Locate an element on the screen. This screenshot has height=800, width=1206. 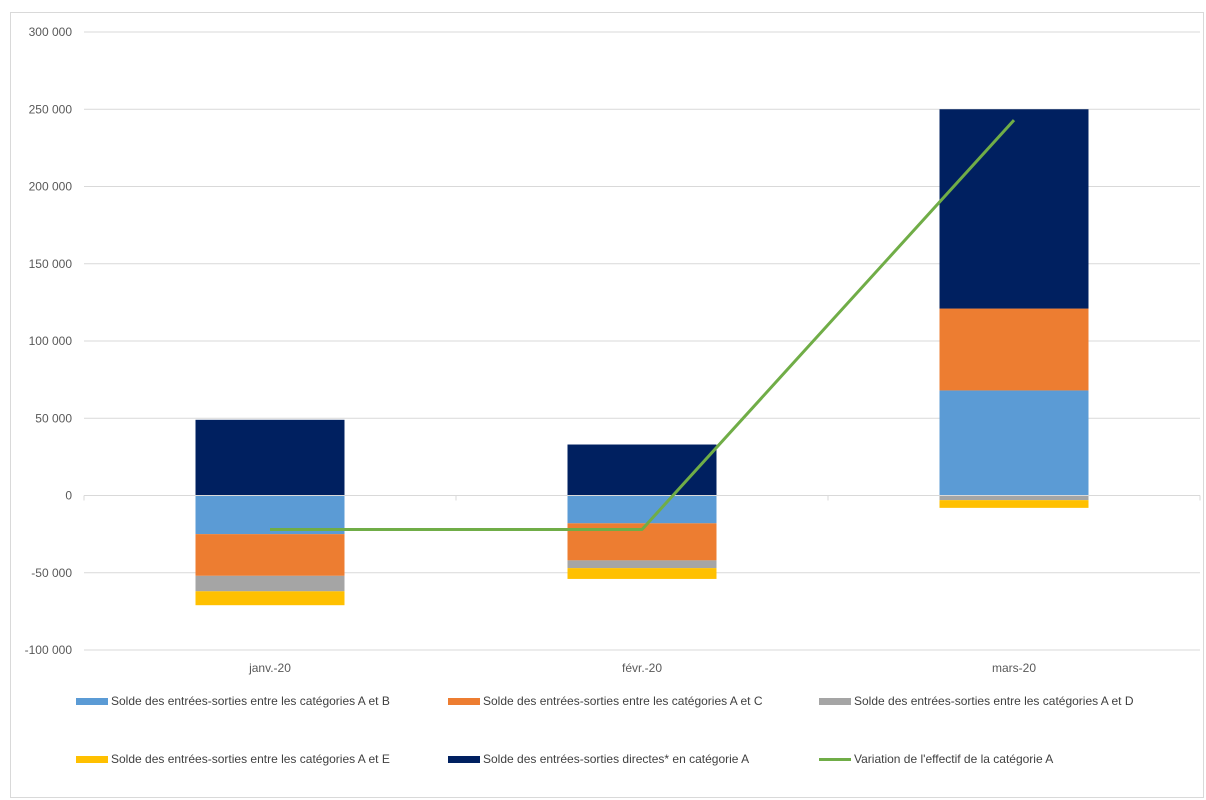
legend-swatch-variation is located at coordinates (835, 759).